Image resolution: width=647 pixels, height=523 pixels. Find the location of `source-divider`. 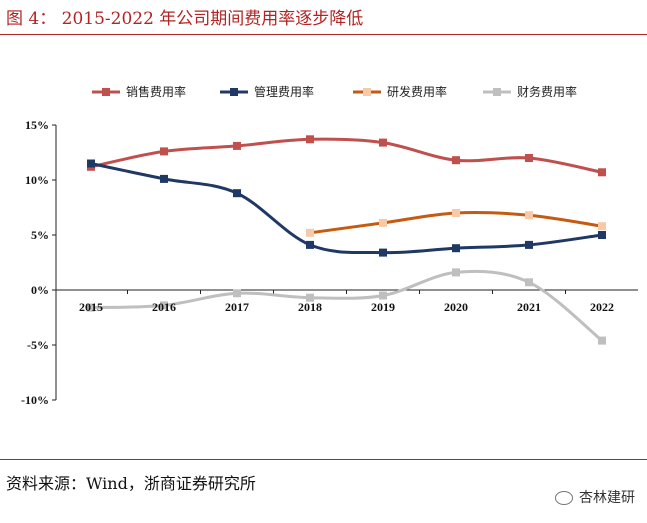

source-divider is located at coordinates (323, 459).